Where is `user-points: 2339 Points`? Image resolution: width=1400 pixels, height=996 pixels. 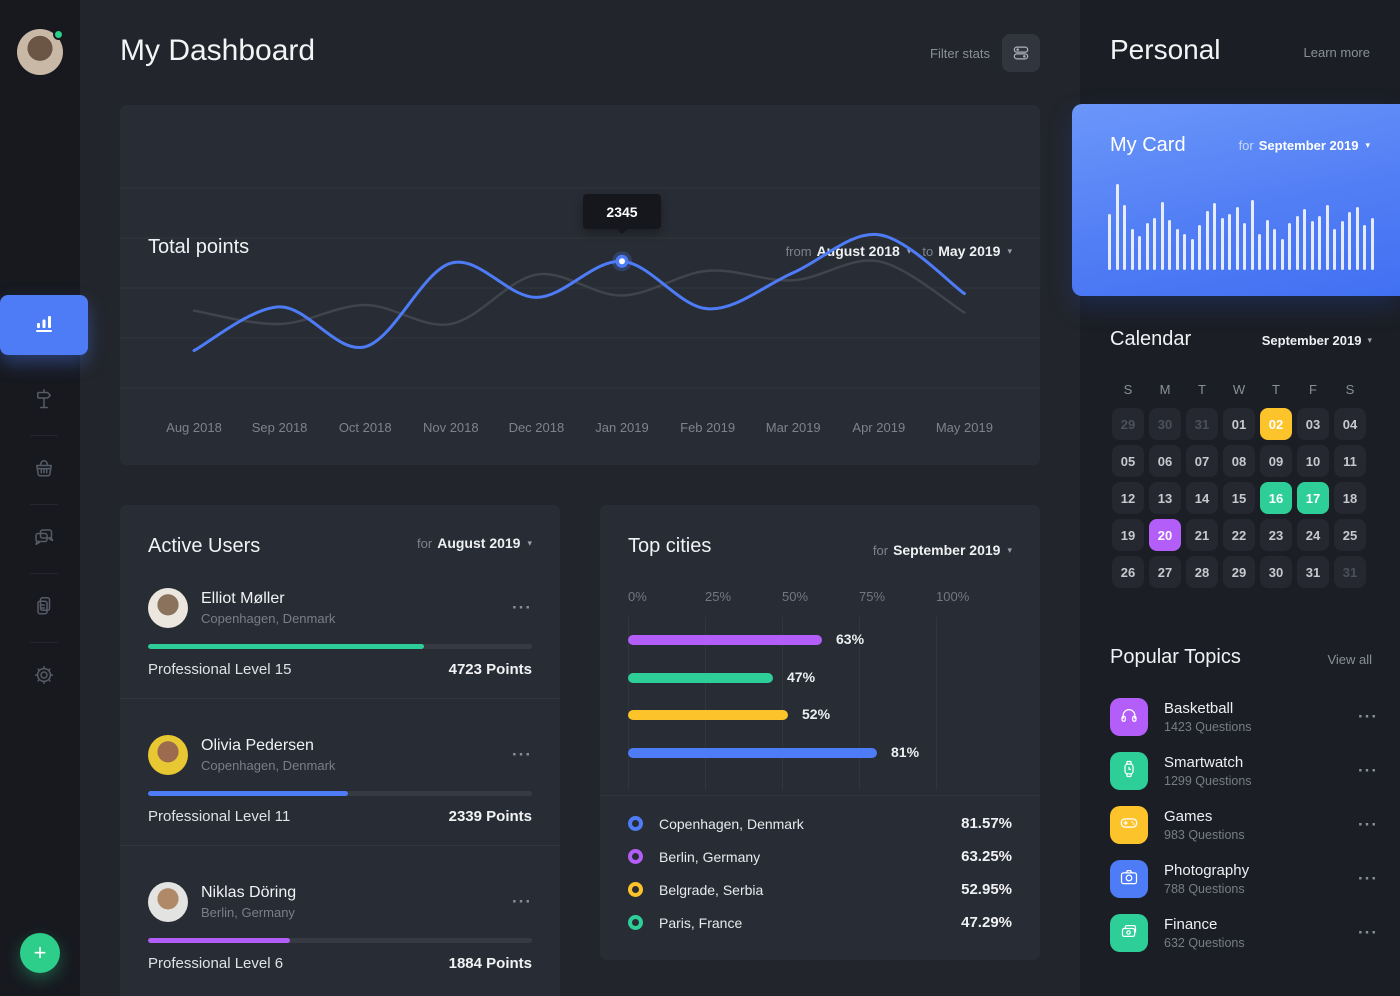 user-points: 2339 Points is located at coordinates (490, 816).